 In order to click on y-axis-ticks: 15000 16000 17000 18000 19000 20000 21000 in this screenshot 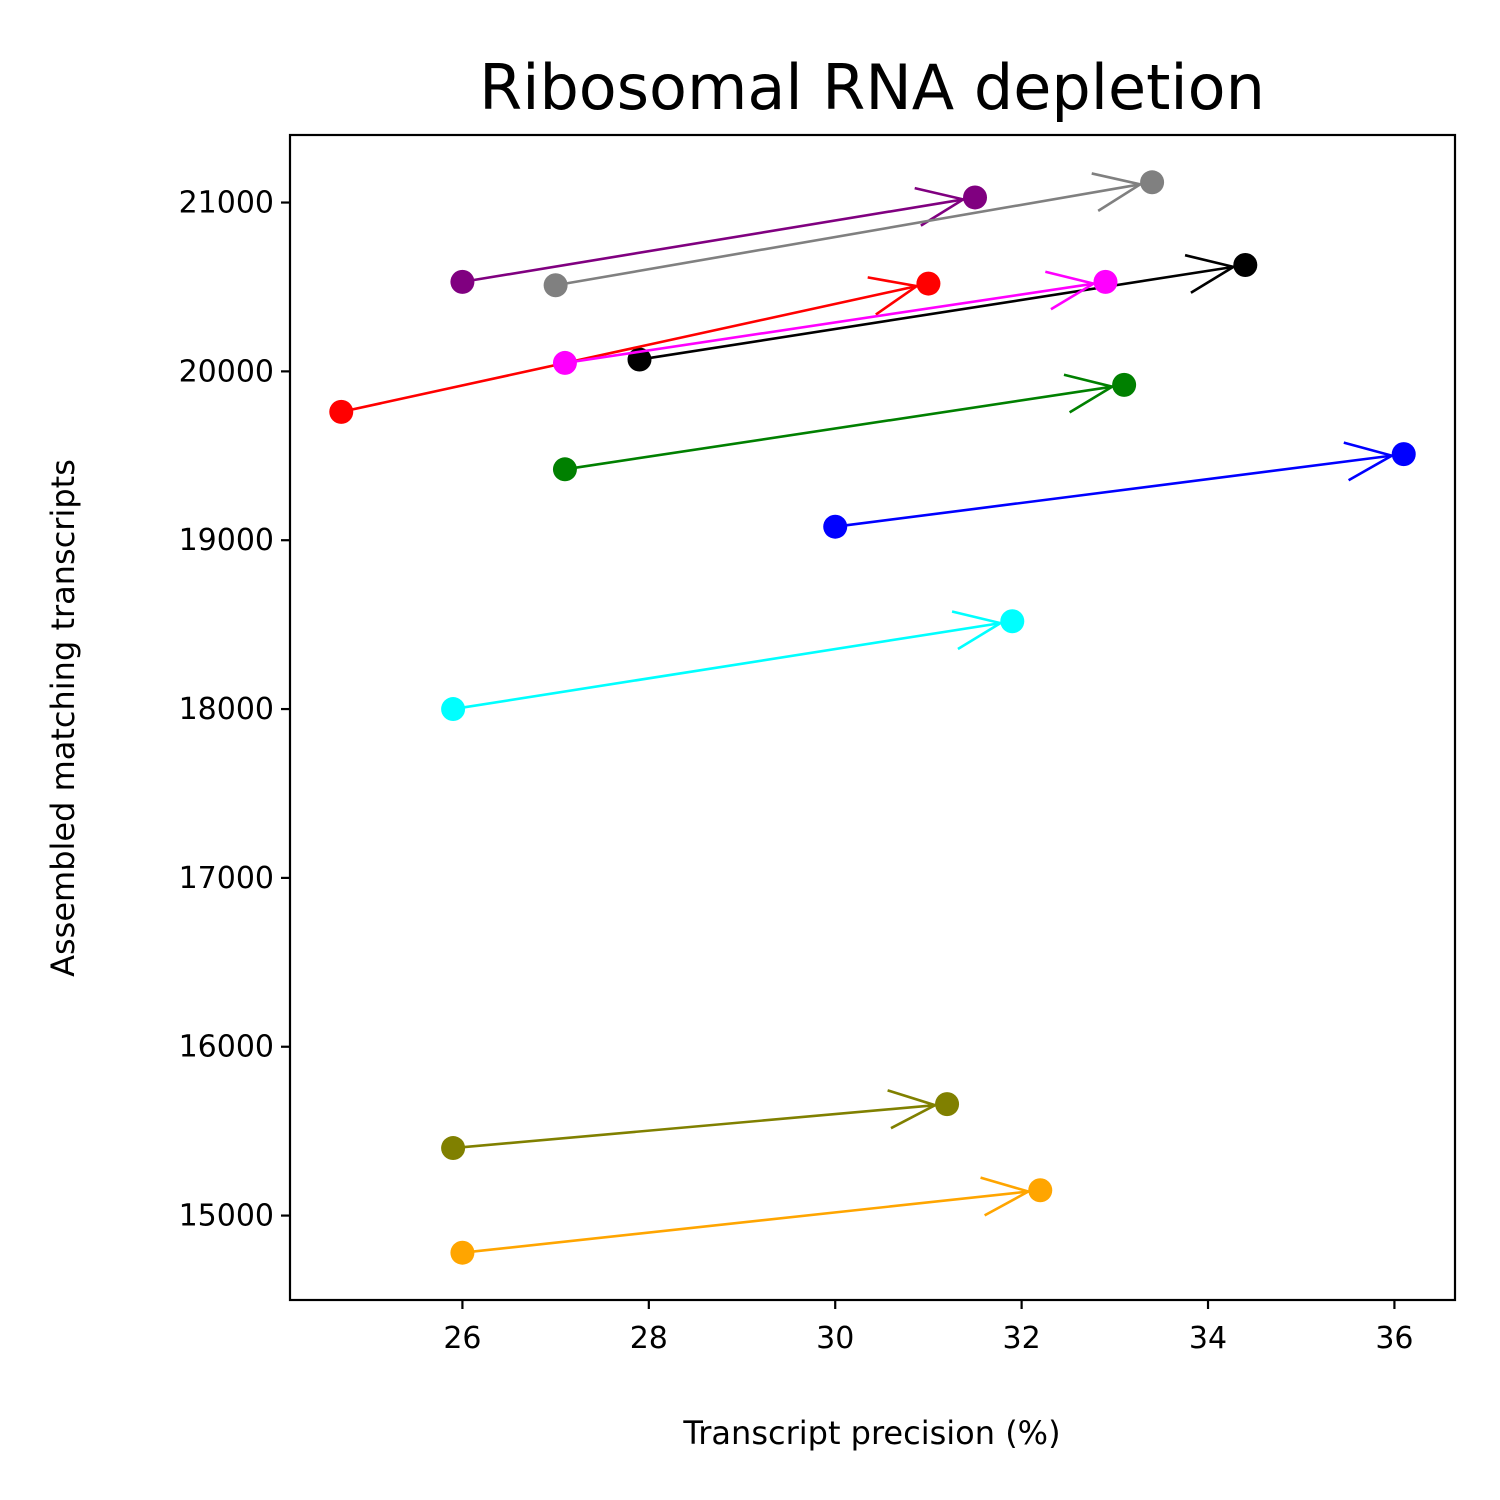, I will do `click(234, 710)`.